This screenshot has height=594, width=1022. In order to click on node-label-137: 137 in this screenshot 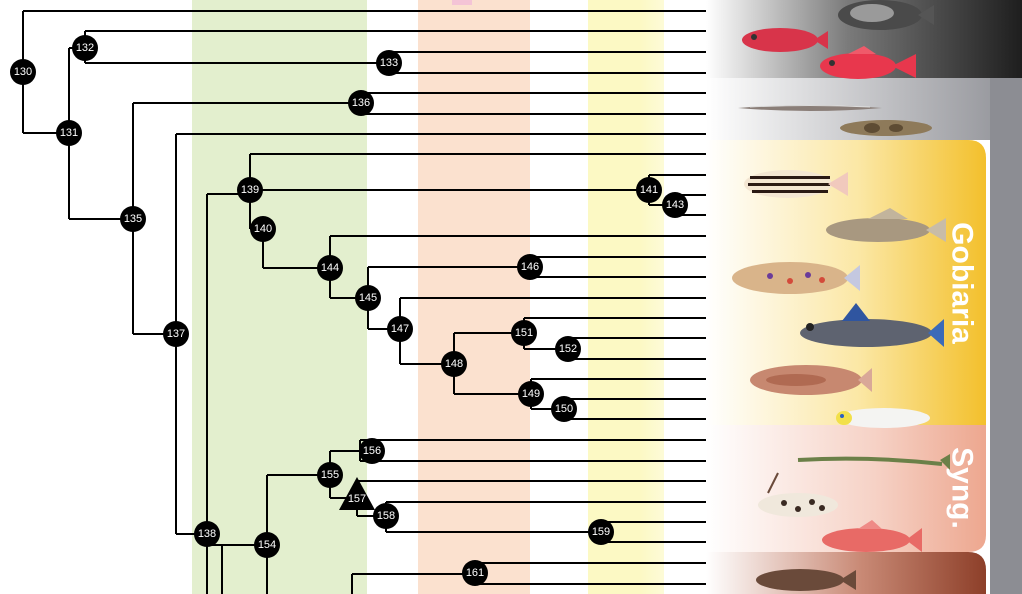, I will do `click(176, 334)`.